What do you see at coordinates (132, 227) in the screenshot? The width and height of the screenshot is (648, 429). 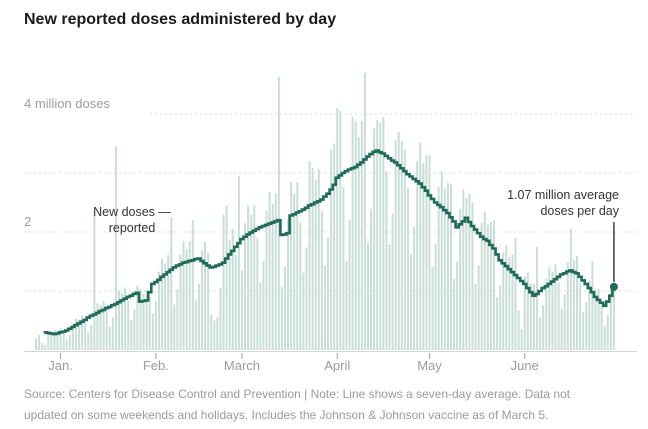 I see `annotation-new-doses-line2: reported` at bounding box center [132, 227].